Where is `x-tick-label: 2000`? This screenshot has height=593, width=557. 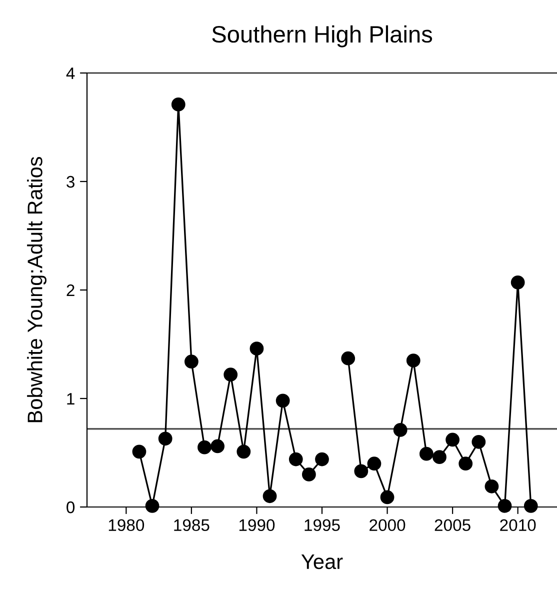 x-tick-label: 2000 is located at coordinates (388, 525).